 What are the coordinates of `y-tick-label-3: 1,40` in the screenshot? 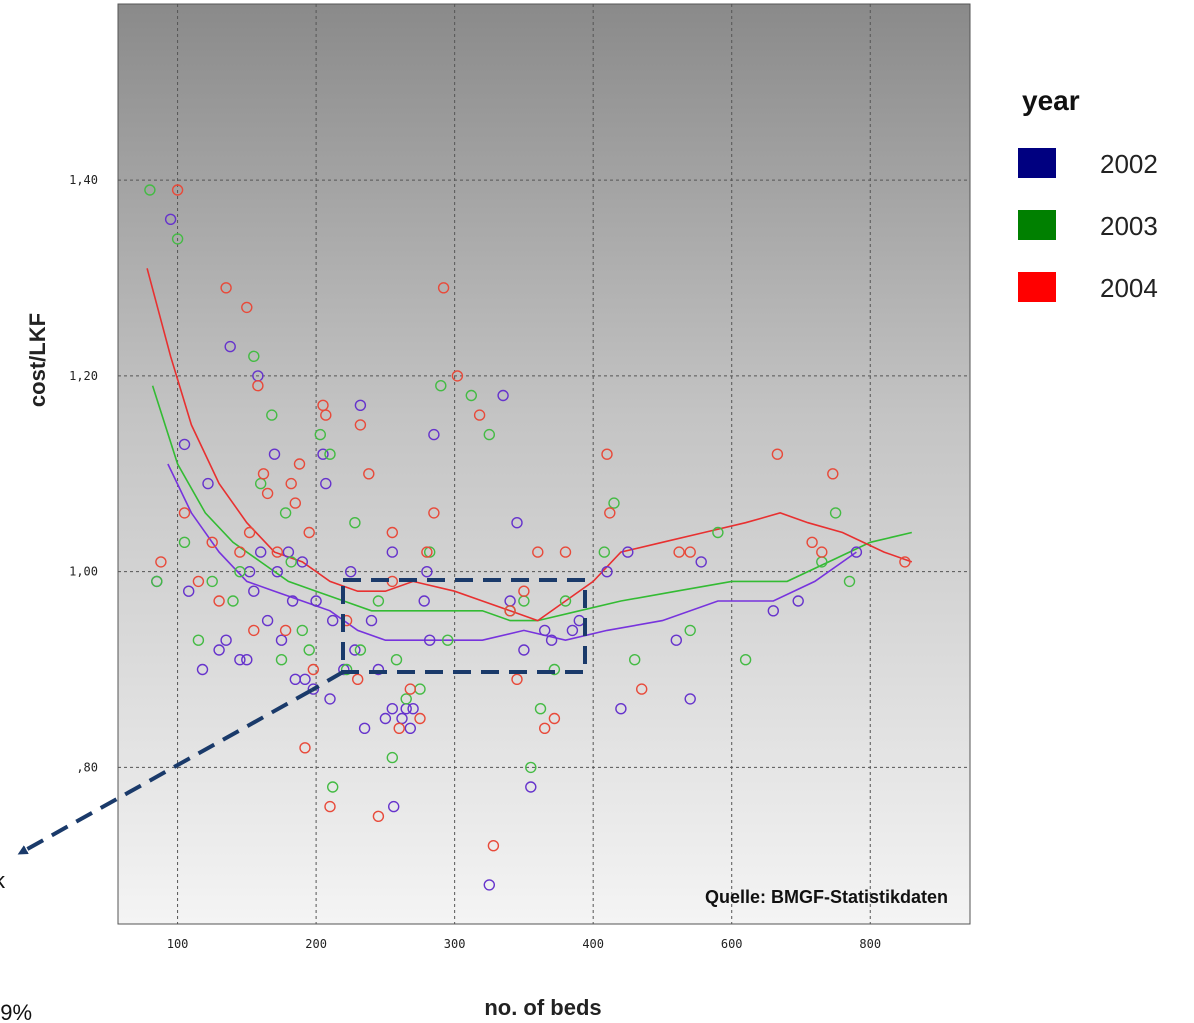 It's located at (83, 180).